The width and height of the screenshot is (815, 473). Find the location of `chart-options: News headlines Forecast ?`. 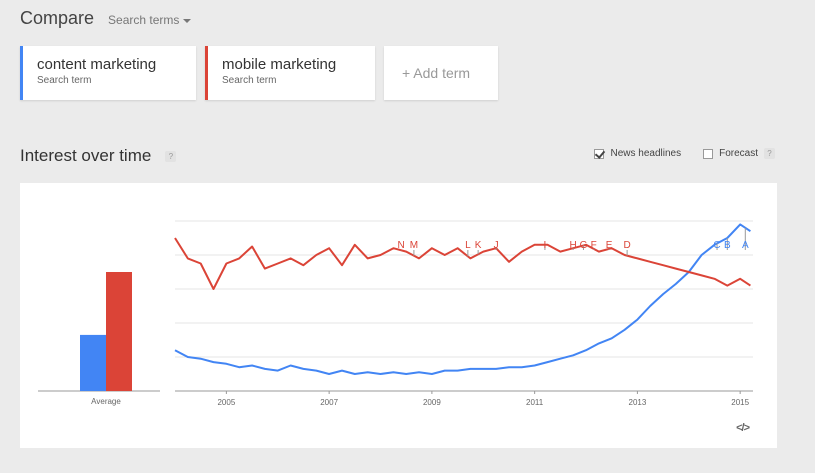

chart-options: News headlines Forecast ? is located at coordinates (684, 153).